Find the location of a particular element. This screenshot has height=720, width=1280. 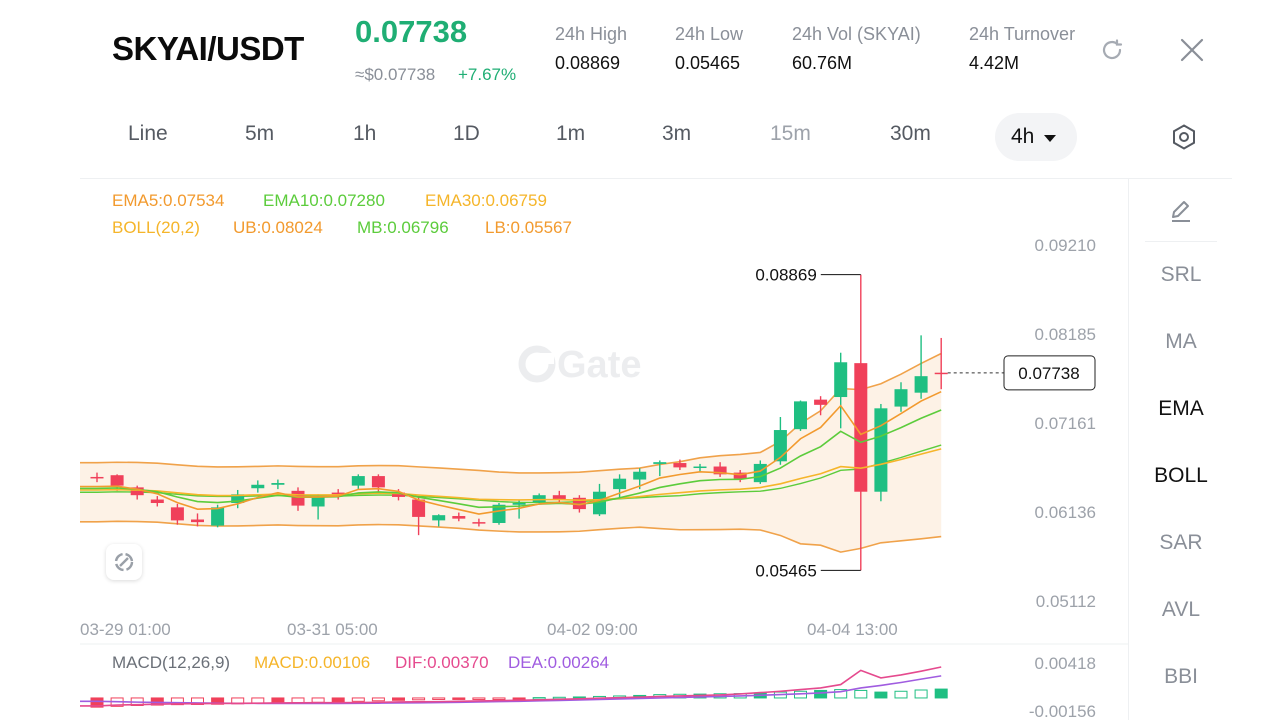

indicator-ema: EMA is located at coordinates (1181, 408).